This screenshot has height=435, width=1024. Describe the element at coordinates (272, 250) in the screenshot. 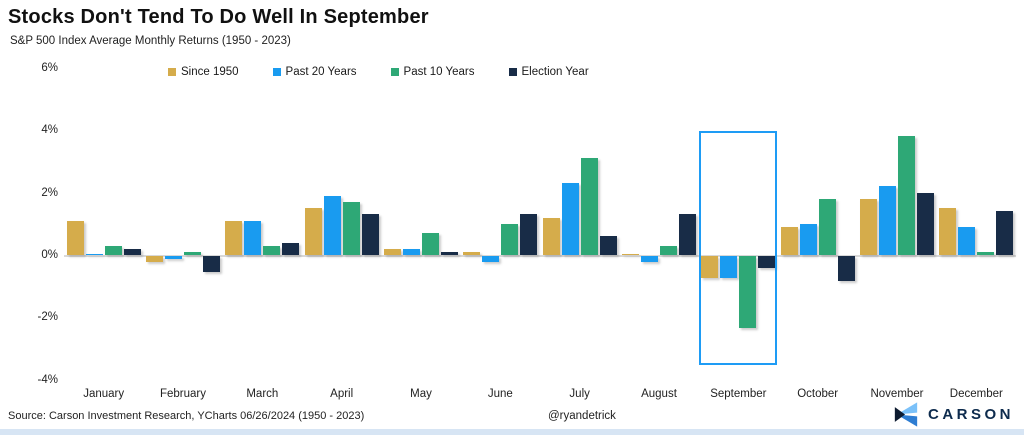

I see `bar-march-past-10-years` at that location.